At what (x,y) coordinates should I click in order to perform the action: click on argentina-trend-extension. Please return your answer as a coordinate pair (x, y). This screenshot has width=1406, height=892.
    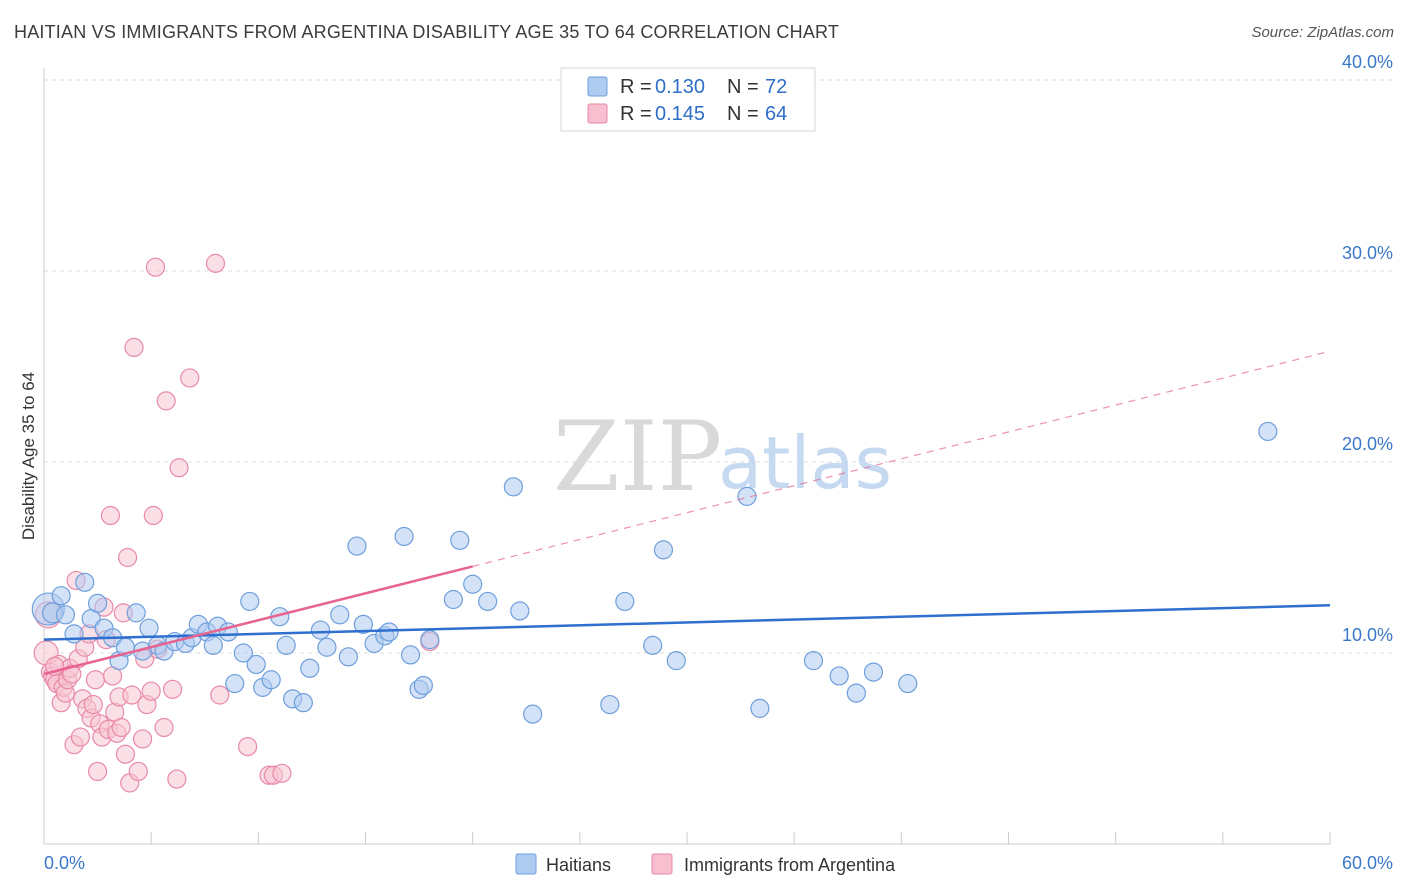
    Looking at the image, I should click on (901, 458).